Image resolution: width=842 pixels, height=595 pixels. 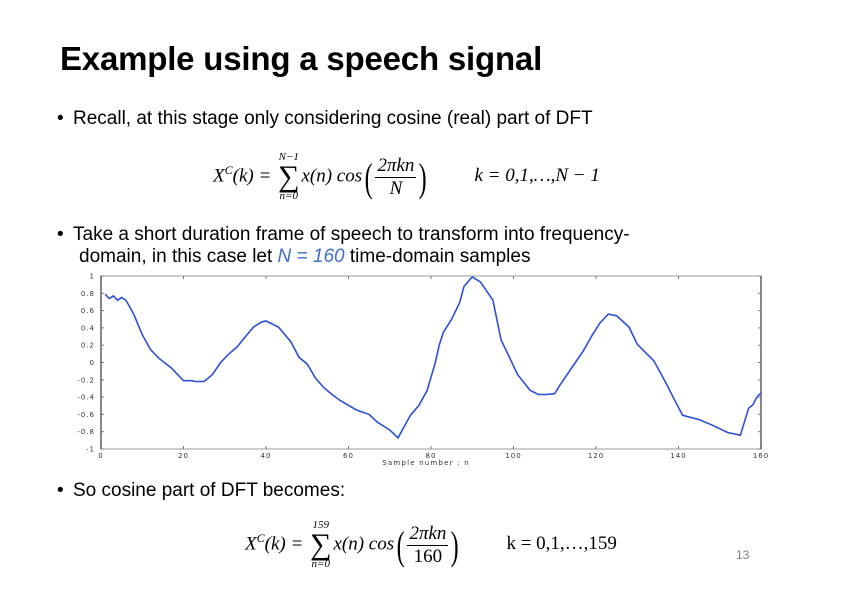 What do you see at coordinates (201, 490) in the screenshot?
I see `bullet-so-cosine: • So cosine part of DFT becomes:` at bounding box center [201, 490].